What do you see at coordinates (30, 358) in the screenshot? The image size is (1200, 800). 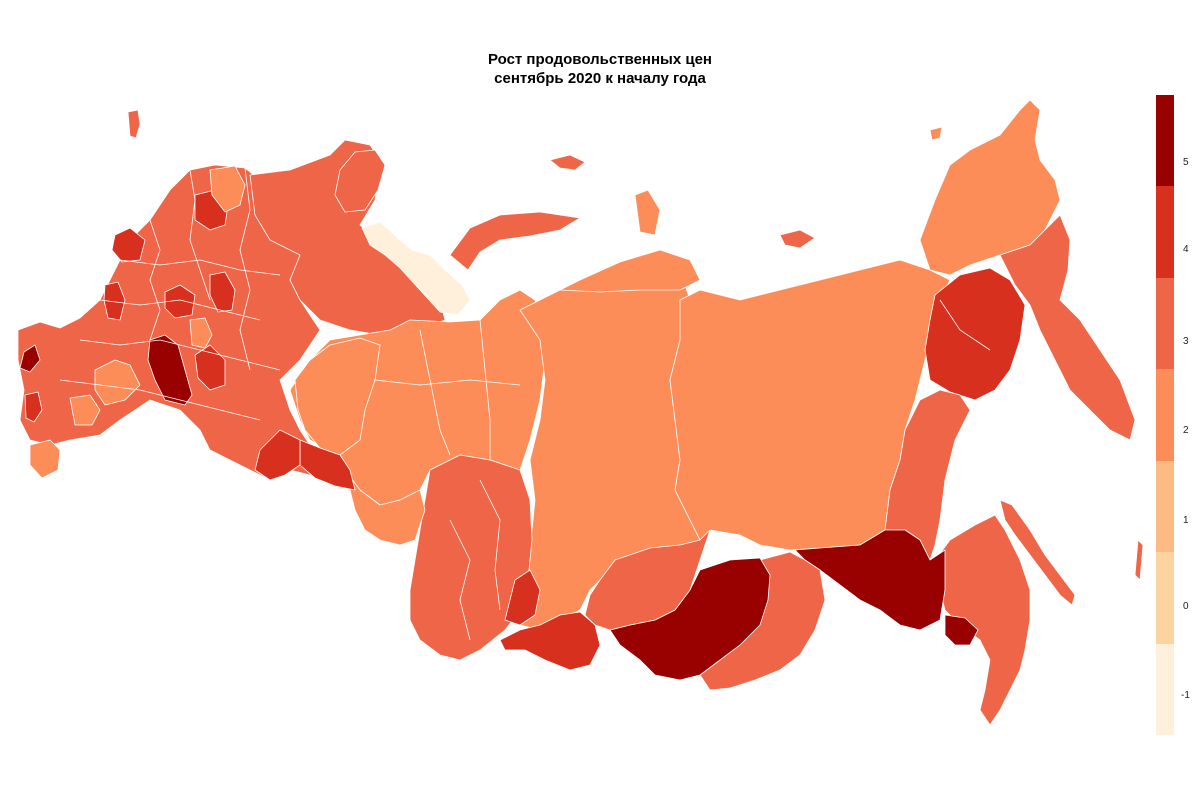 I see `region-crimea` at bounding box center [30, 358].